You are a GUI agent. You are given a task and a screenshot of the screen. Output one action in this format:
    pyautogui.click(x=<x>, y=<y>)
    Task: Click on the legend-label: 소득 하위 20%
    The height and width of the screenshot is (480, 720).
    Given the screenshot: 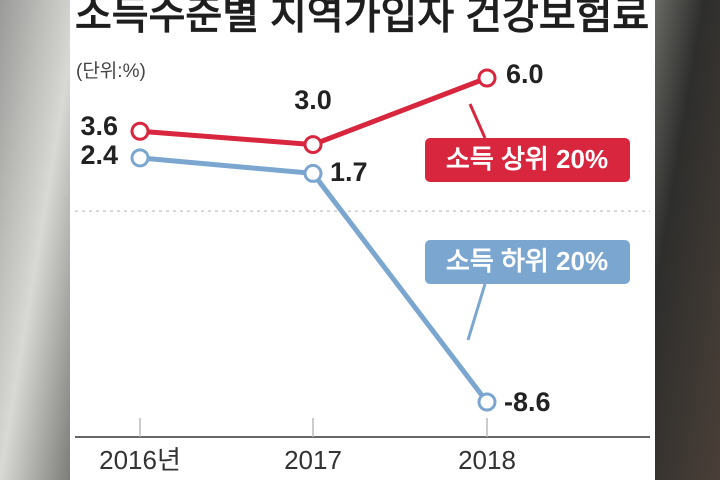 What is the action you would take?
    pyautogui.click(x=527, y=261)
    